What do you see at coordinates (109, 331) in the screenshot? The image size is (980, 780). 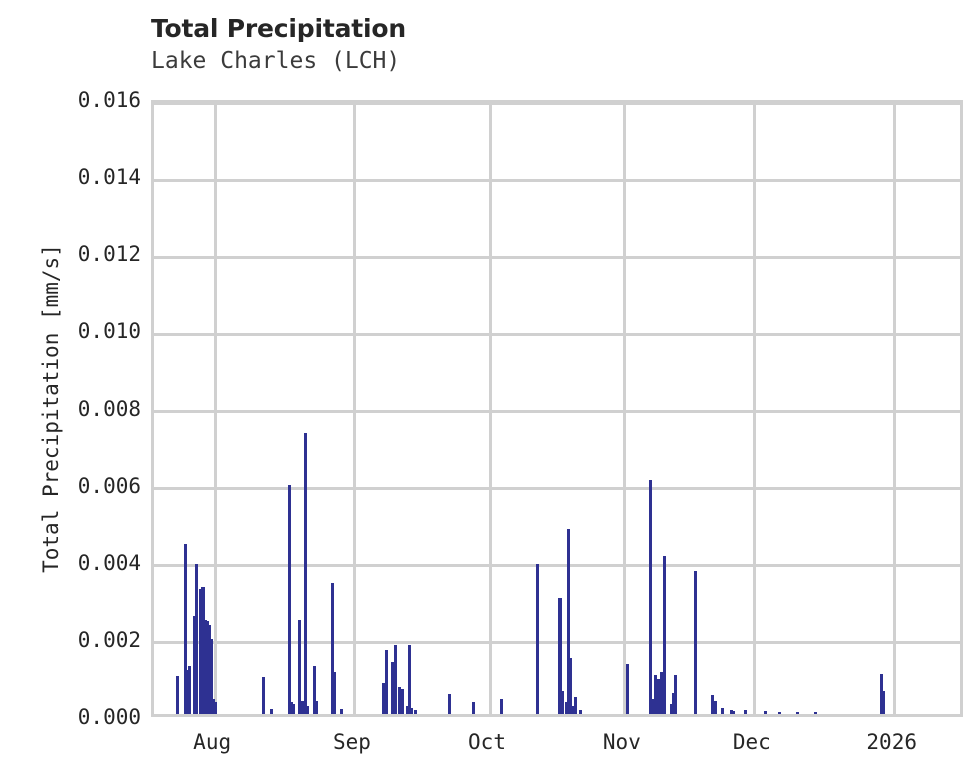 I see `y-tick-label: 0.010` at bounding box center [109, 331].